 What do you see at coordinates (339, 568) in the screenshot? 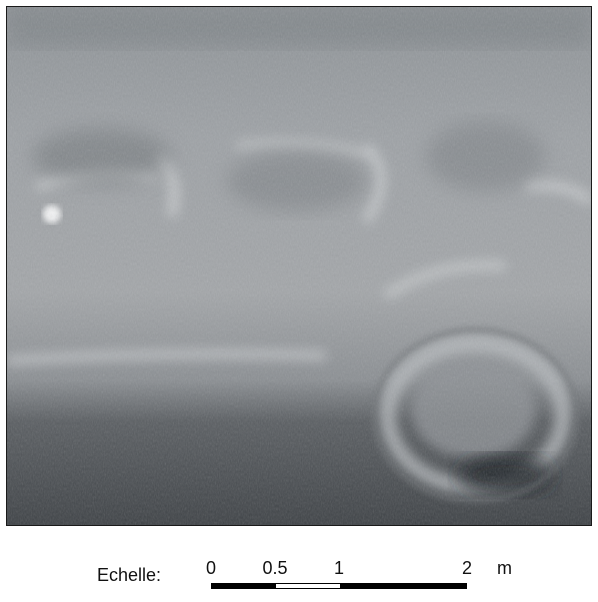
I see `scale-tick-1: 1` at bounding box center [339, 568].